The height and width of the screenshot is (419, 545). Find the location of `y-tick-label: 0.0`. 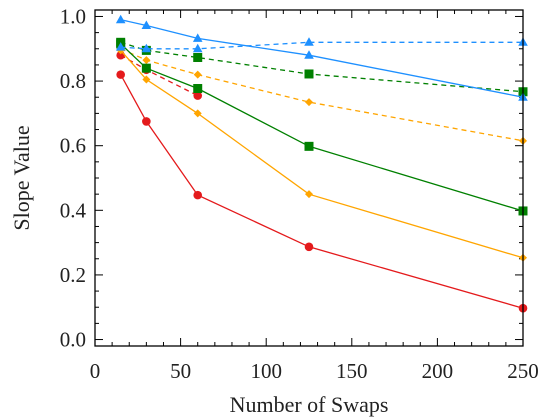

y-tick-label: 0.0 is located at coordinates (73, 340).